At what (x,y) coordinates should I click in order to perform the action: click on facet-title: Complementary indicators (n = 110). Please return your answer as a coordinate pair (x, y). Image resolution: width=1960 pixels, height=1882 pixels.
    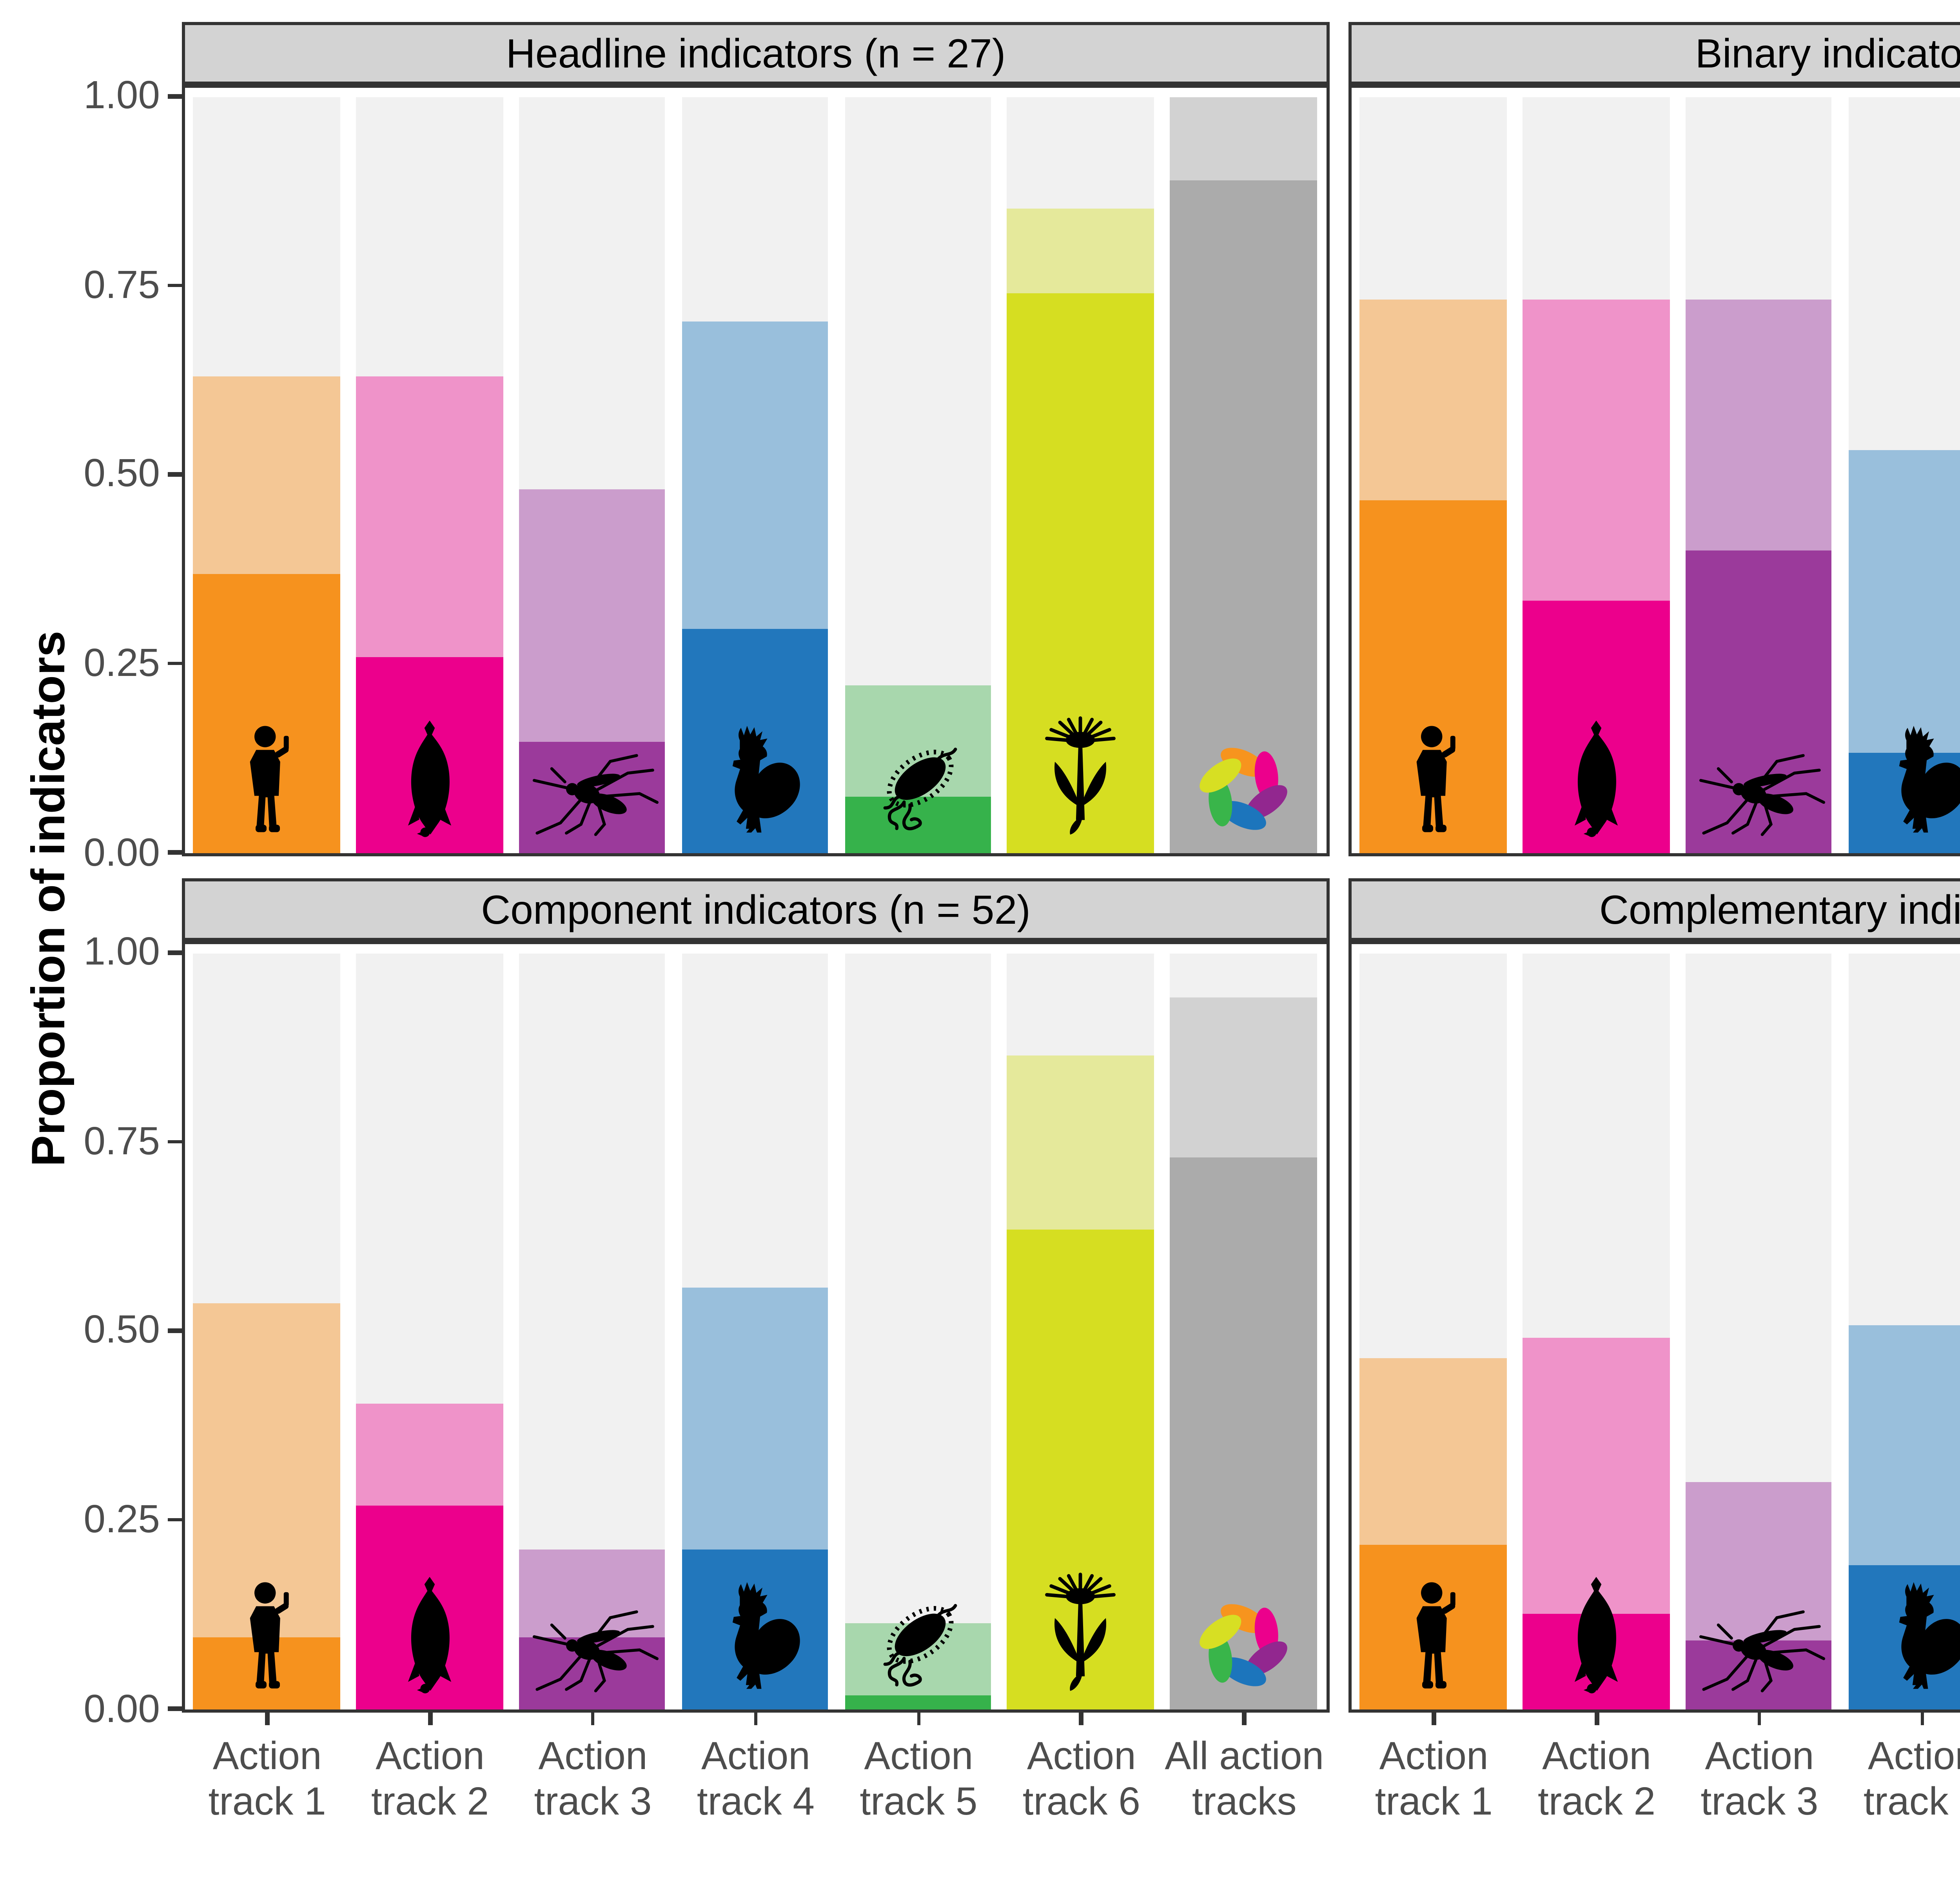
    Looking at the image, I should click on (1779, 908).